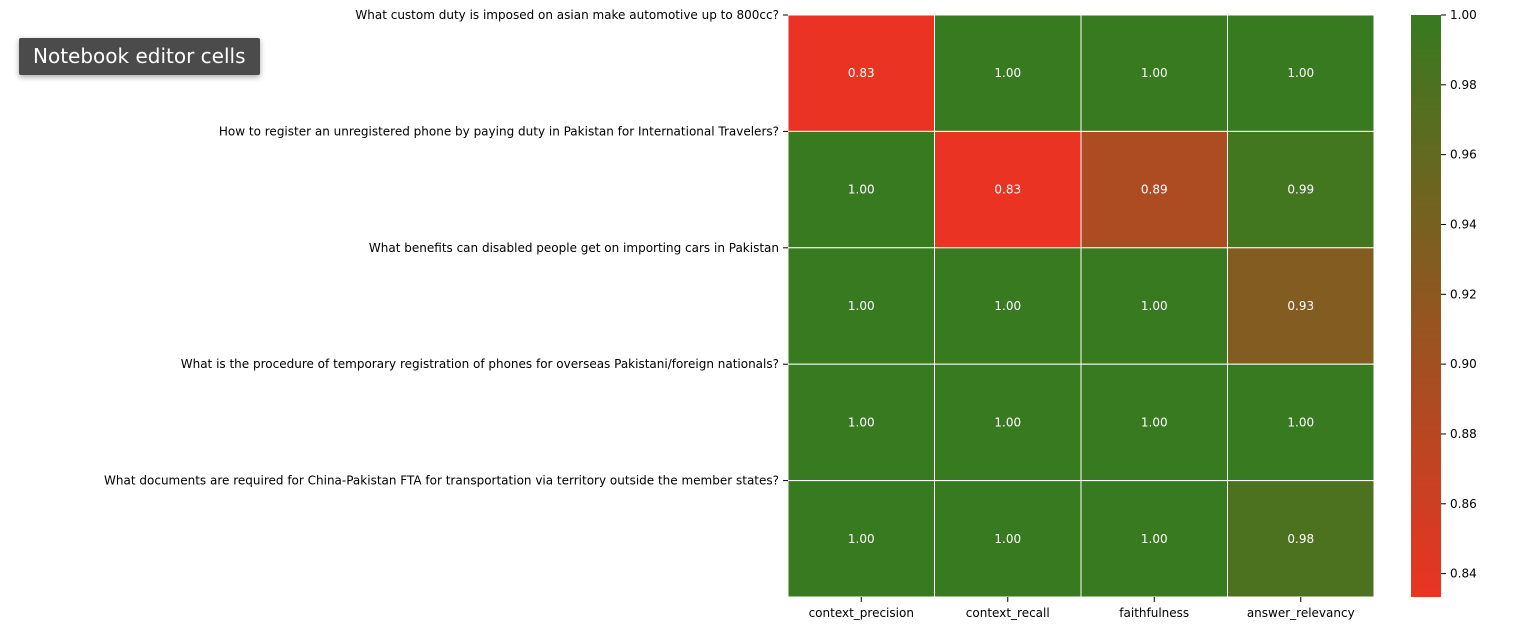 Image resolution: width=1526 pixels, height=636 pixels. What do you see at coordinates (1463, 15) in the screenshot?
I see `colorbar-tick-label: 1.00` at bounding box center [1463, 15].